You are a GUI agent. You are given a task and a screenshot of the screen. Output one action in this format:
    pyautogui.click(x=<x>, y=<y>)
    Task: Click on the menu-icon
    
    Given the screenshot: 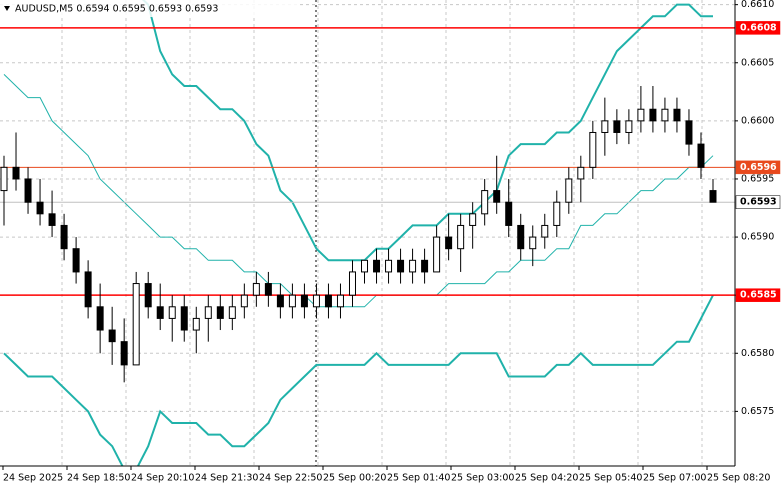 What is the action you would take?
    pyautogui.click(x=7, y=8)
    